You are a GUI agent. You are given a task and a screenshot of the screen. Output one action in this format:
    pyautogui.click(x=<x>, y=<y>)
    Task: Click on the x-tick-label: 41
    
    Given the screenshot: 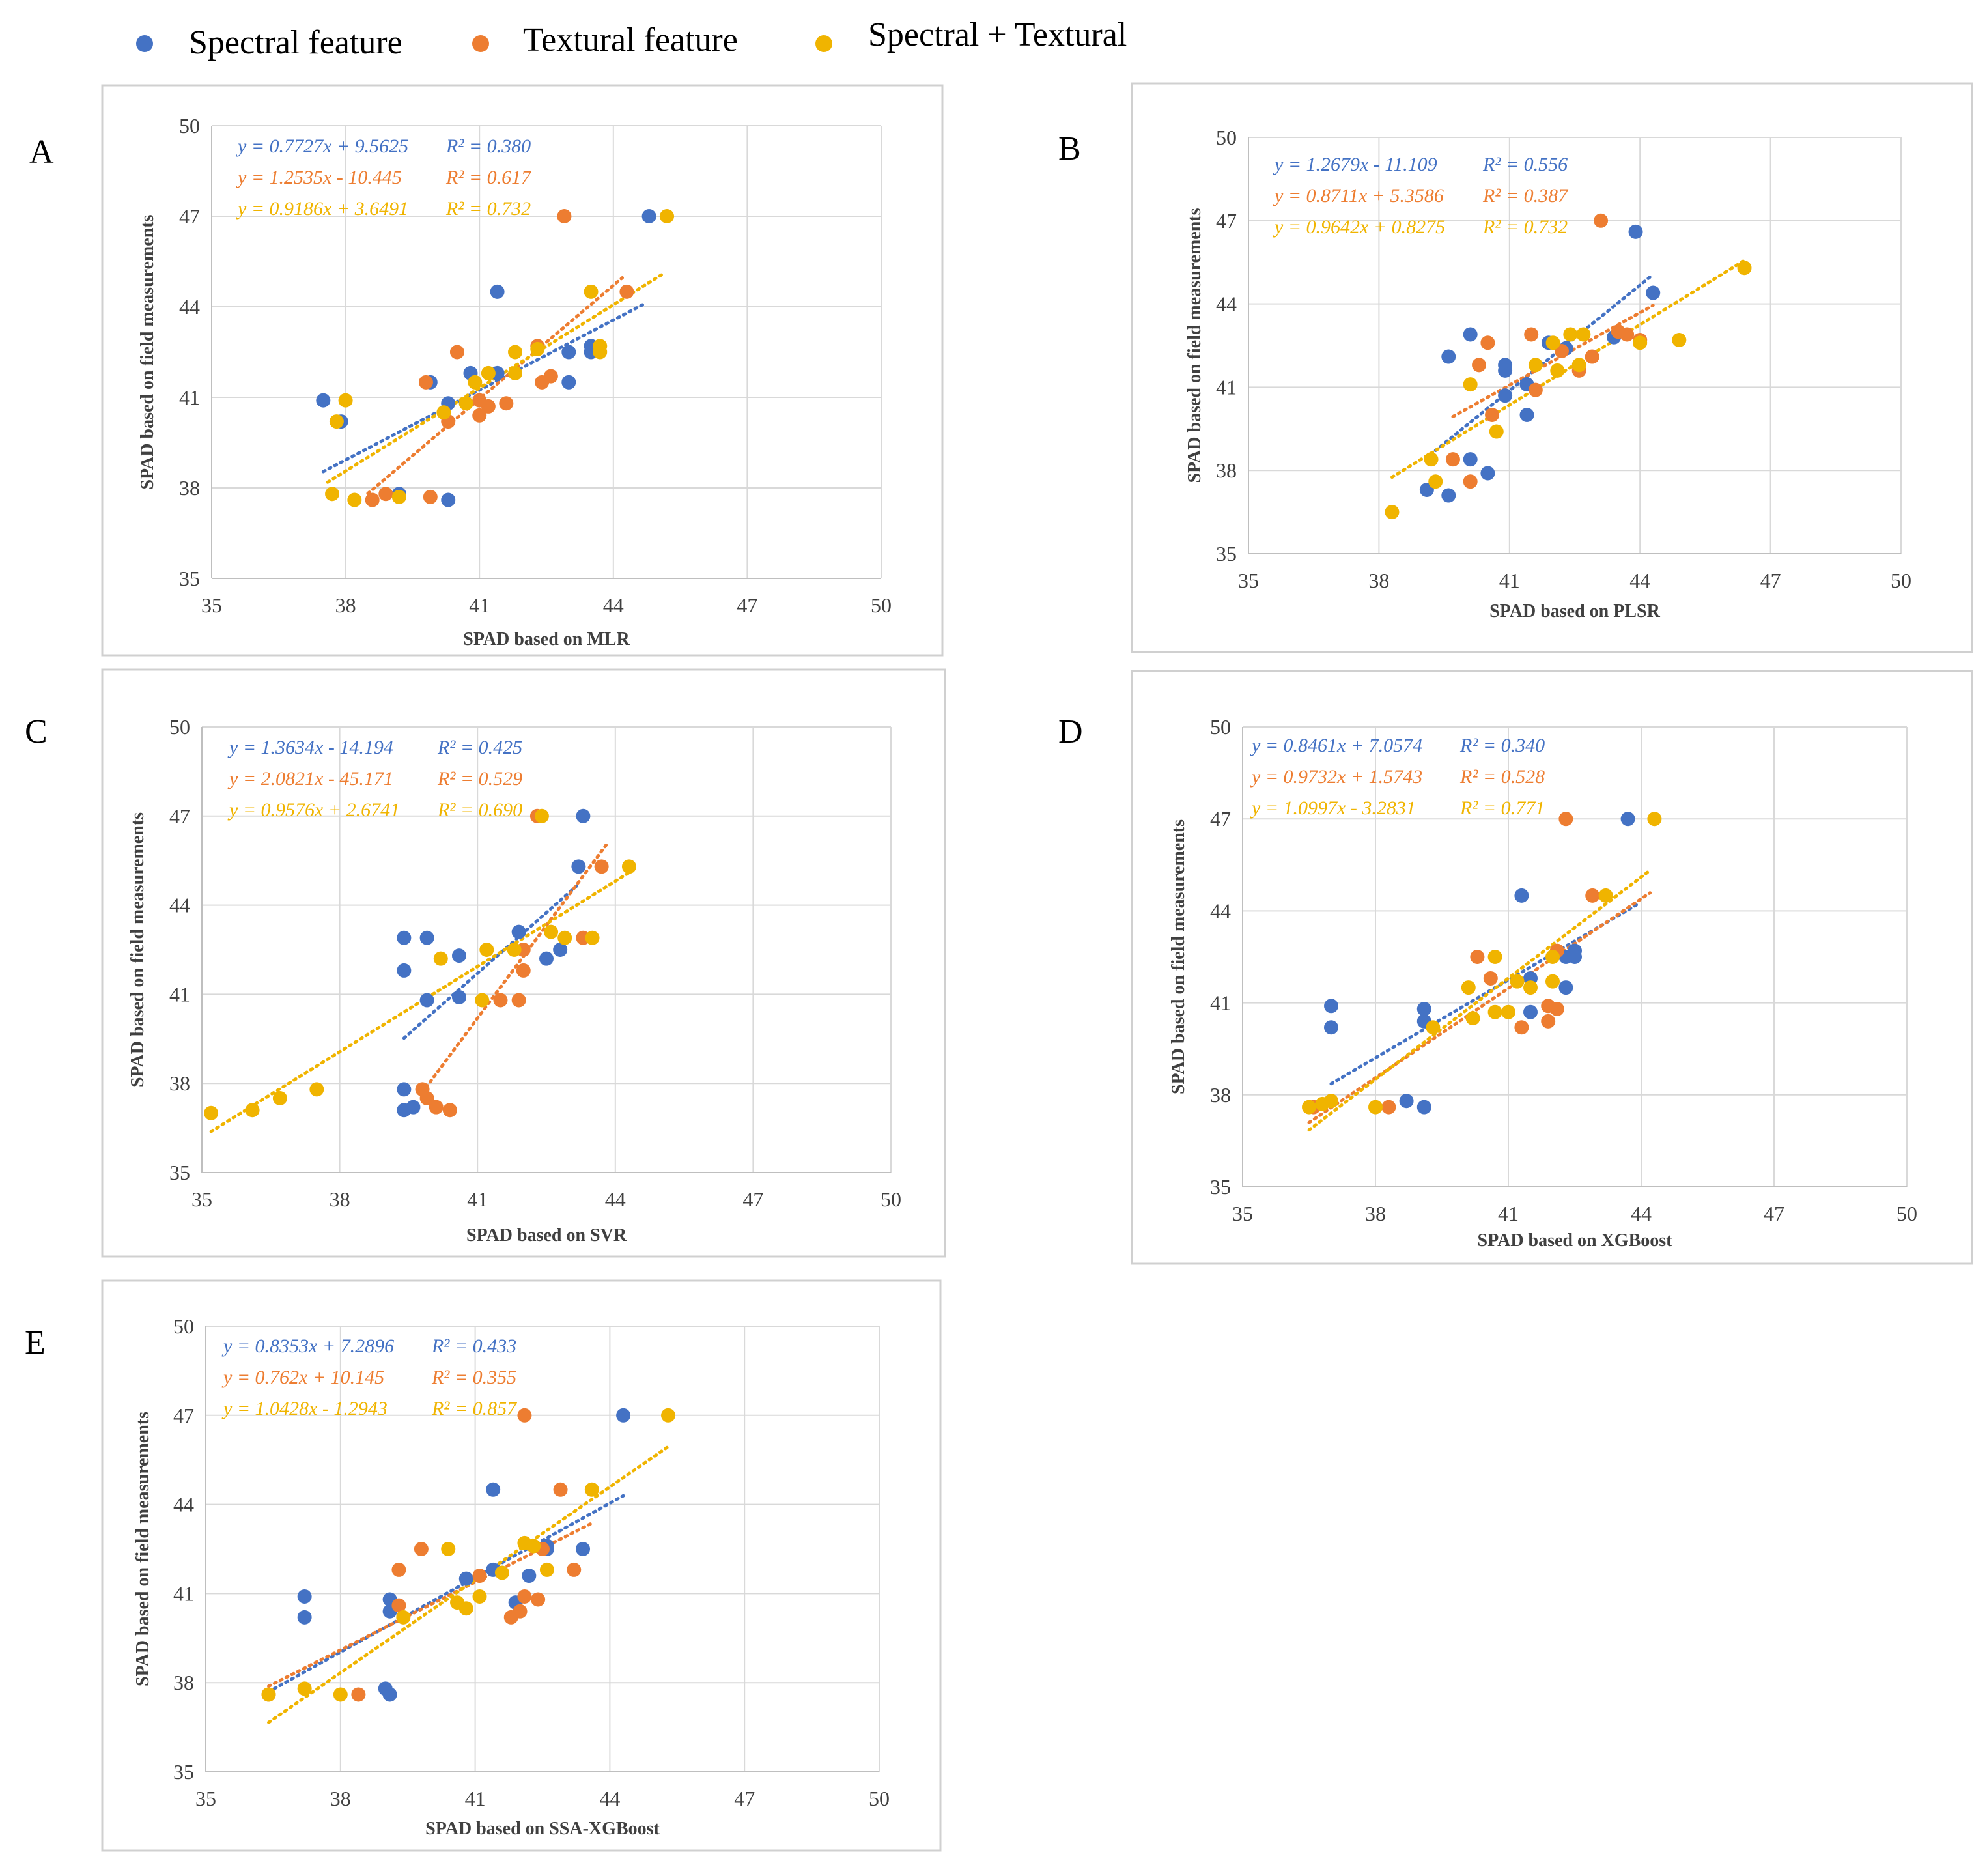 What is the action you would take?
    pyautogui.click(x=1509, y=580)
    